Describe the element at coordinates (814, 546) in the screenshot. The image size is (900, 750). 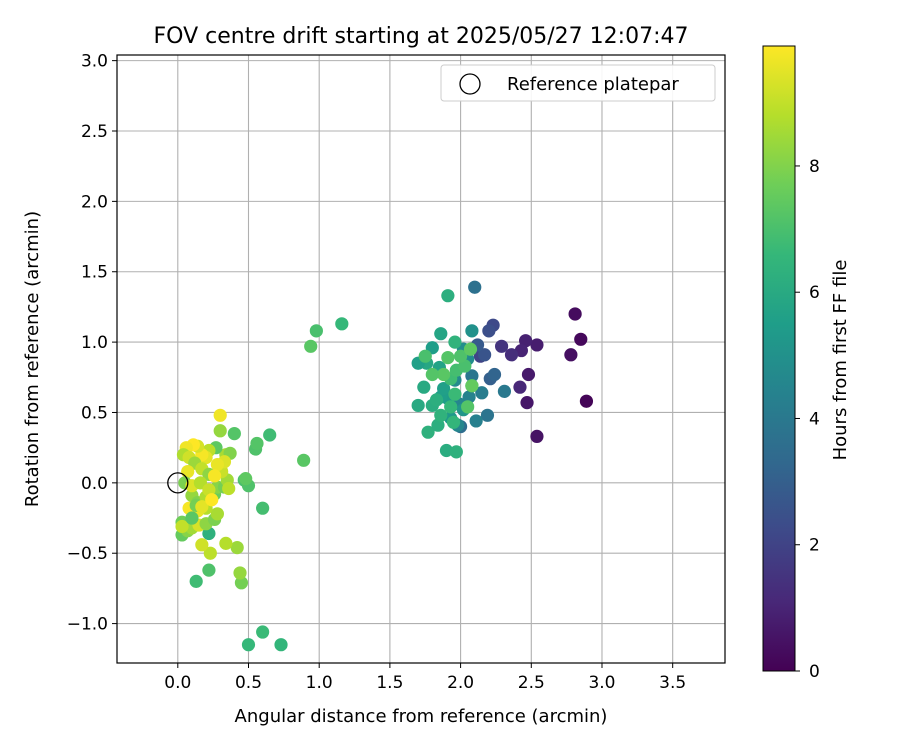
I see `colorbar-tick-label: 2` at that location.